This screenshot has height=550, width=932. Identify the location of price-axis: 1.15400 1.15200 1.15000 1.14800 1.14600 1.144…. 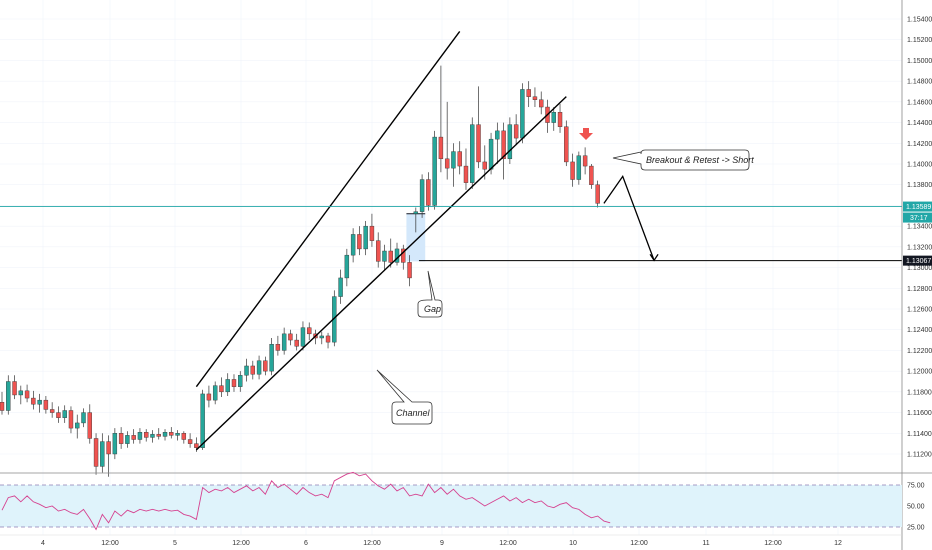
(919, 238).